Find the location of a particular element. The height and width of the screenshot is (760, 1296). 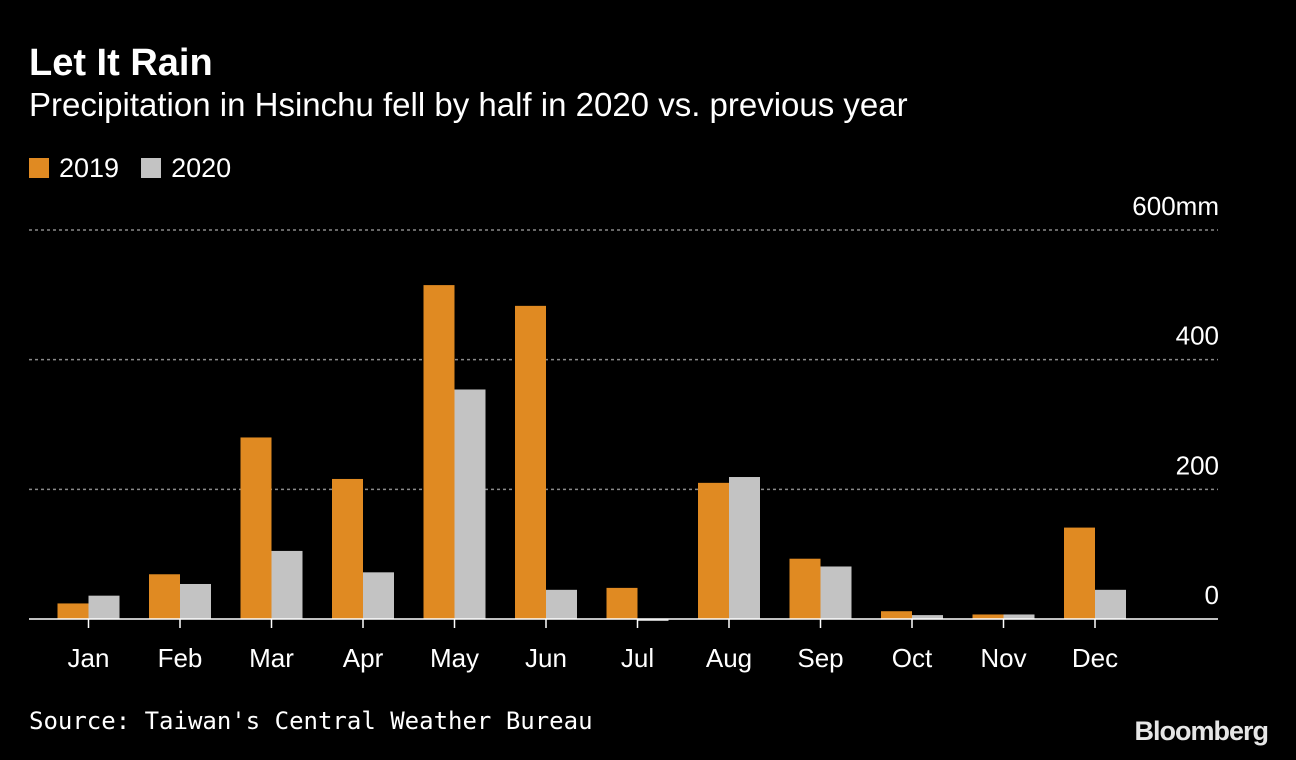

legend: 2019 2020 is located at coordinates (141, 168).